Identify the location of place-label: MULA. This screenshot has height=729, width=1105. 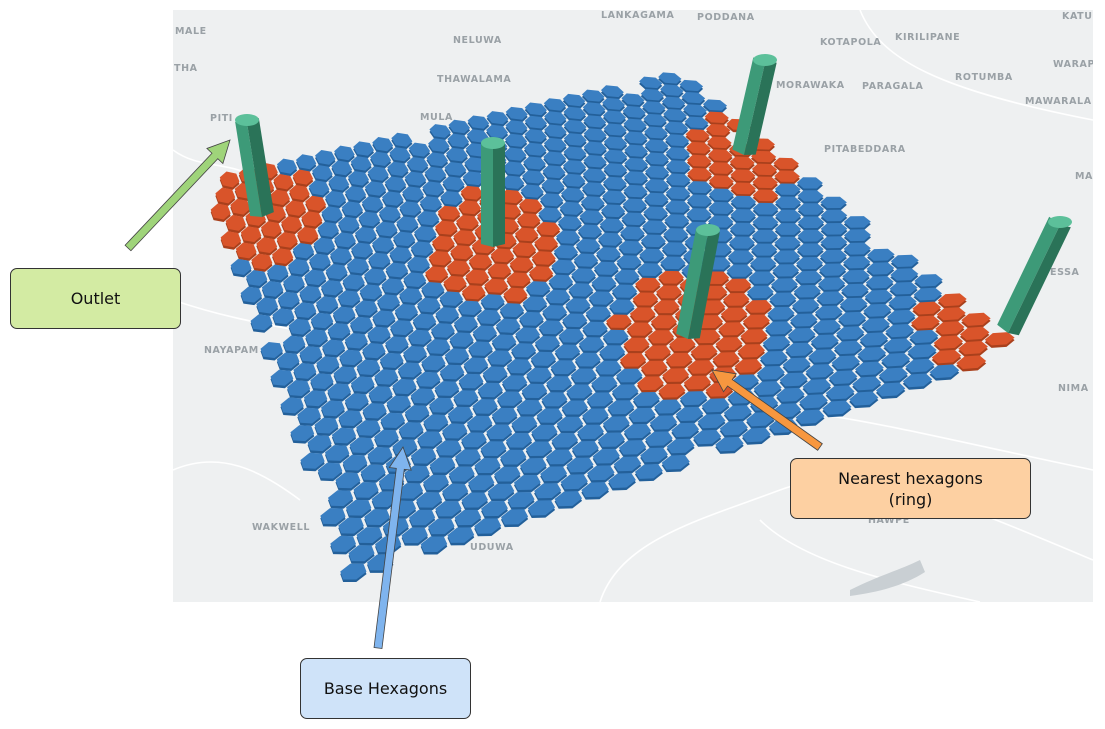
(436, 117).